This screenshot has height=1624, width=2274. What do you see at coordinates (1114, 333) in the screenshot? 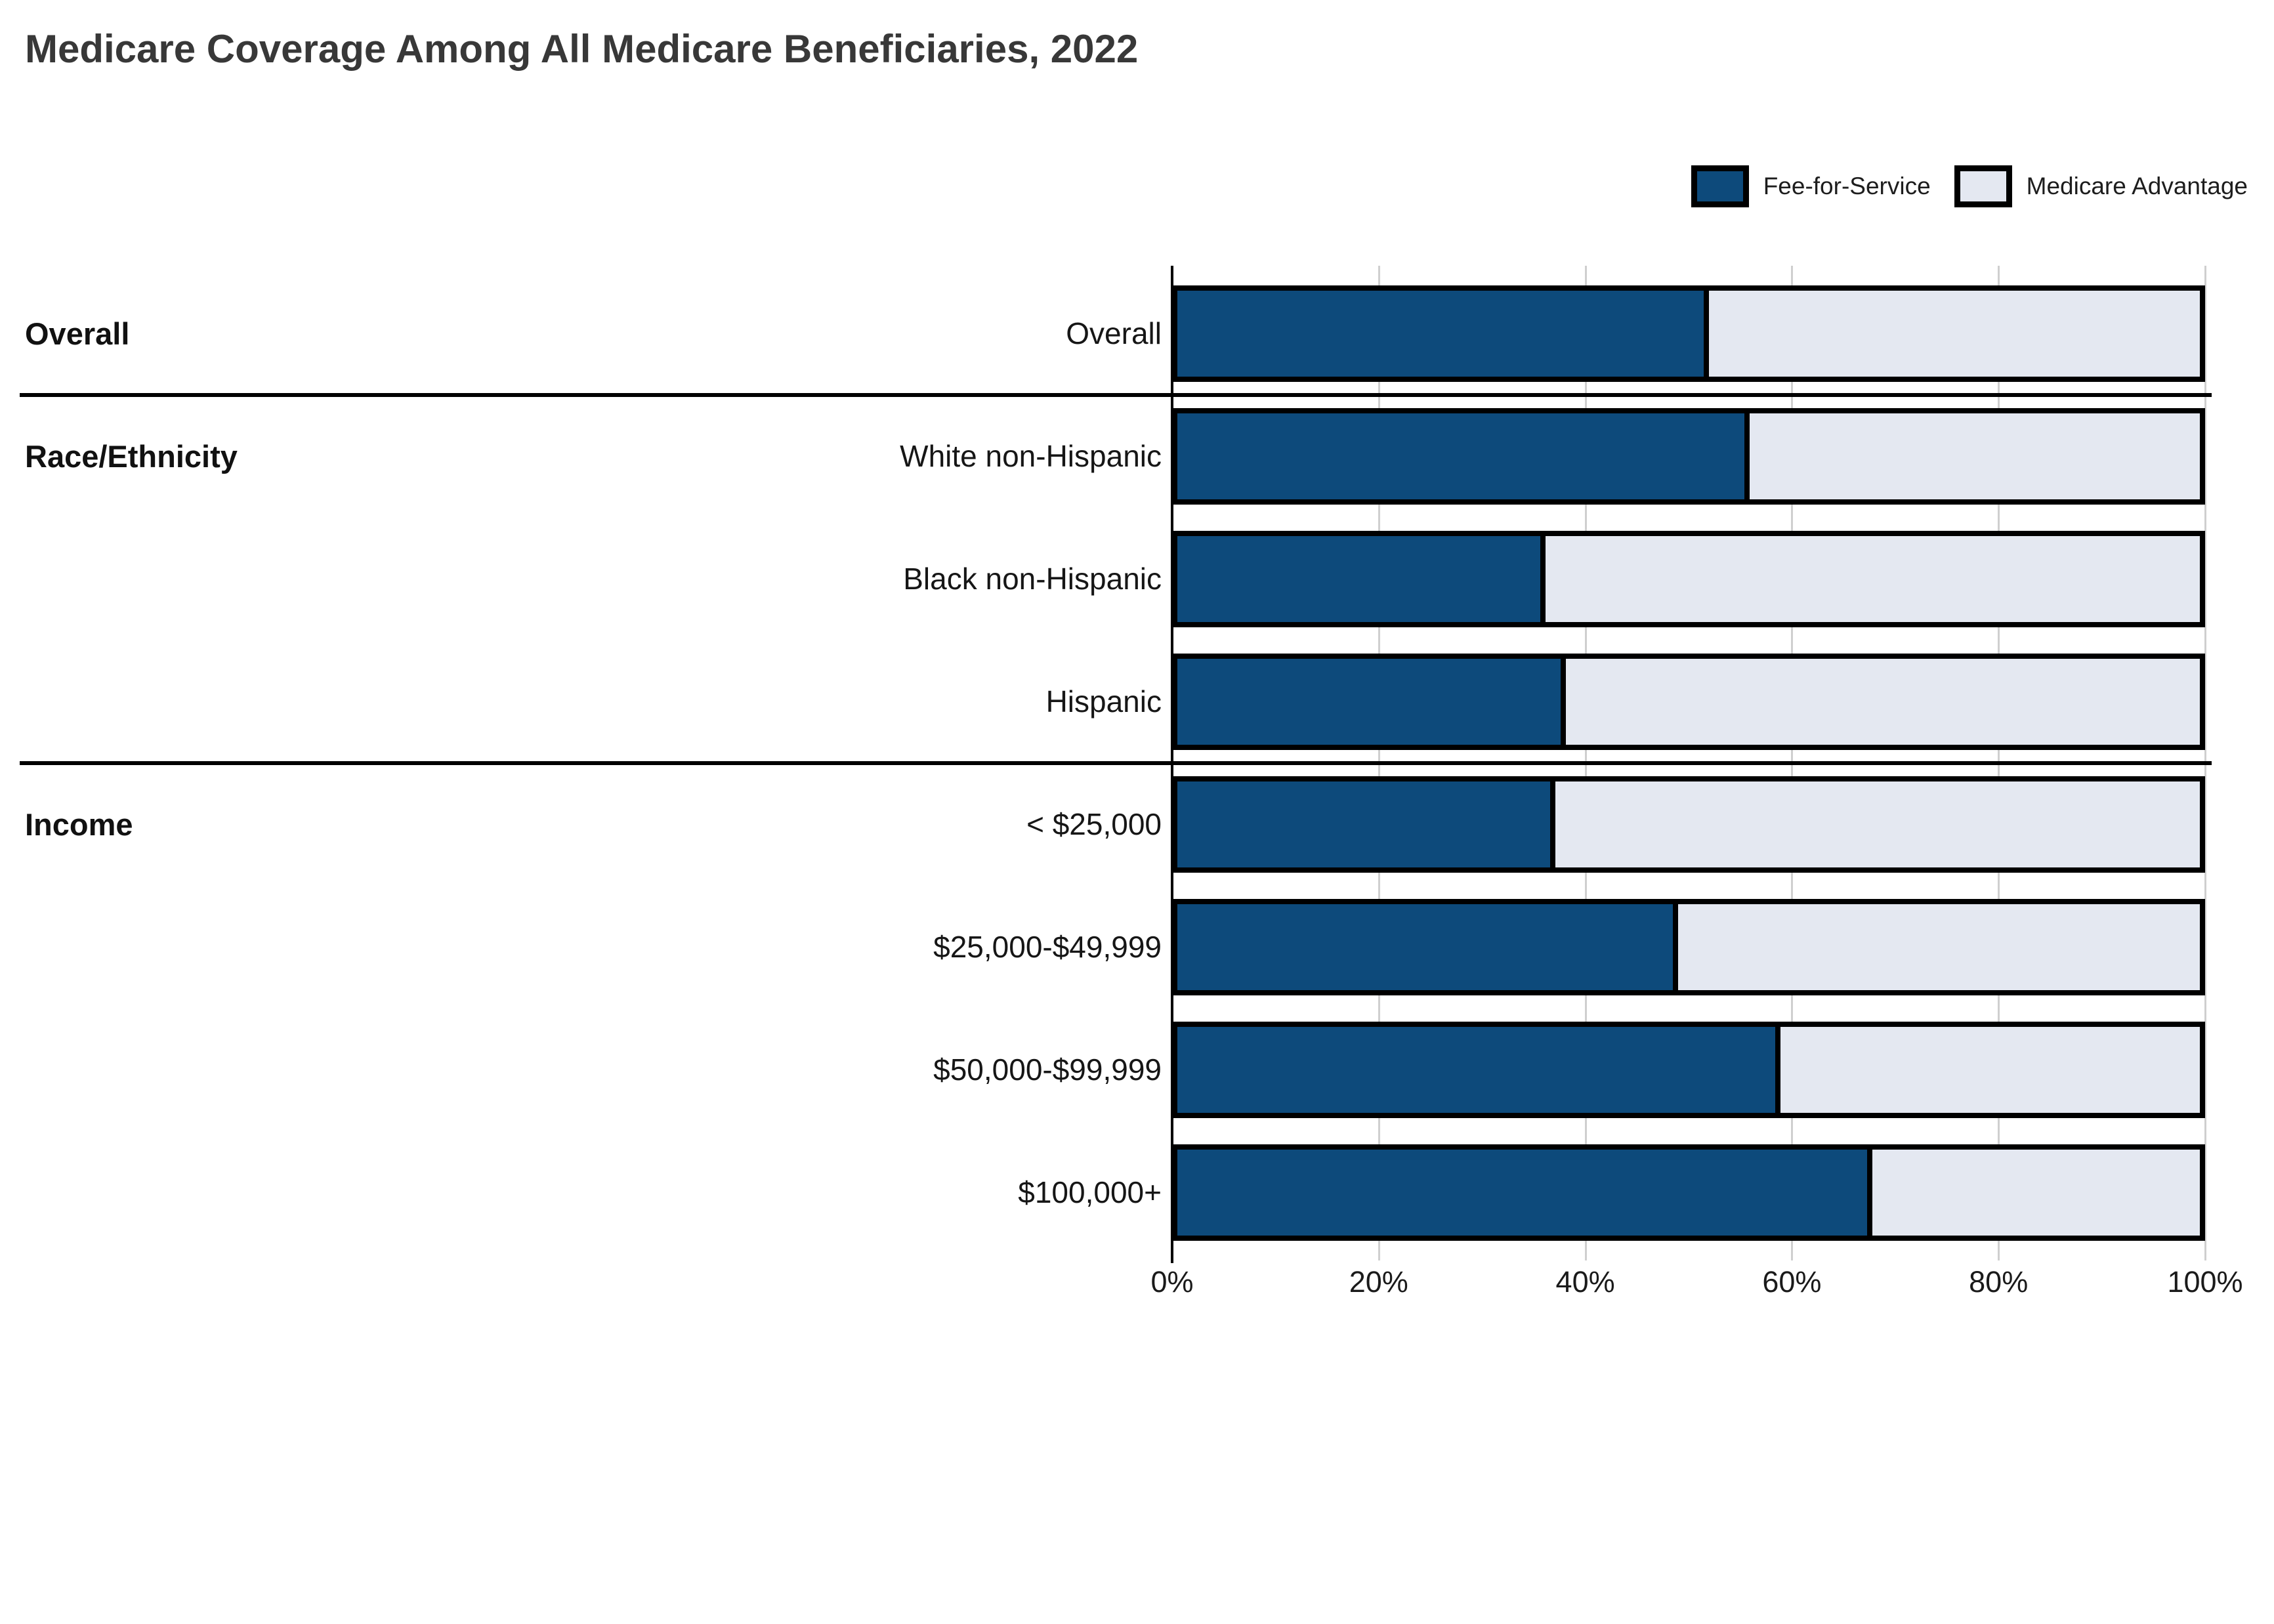
I see `row-label: Overall` at bounding box center [1114, 333].